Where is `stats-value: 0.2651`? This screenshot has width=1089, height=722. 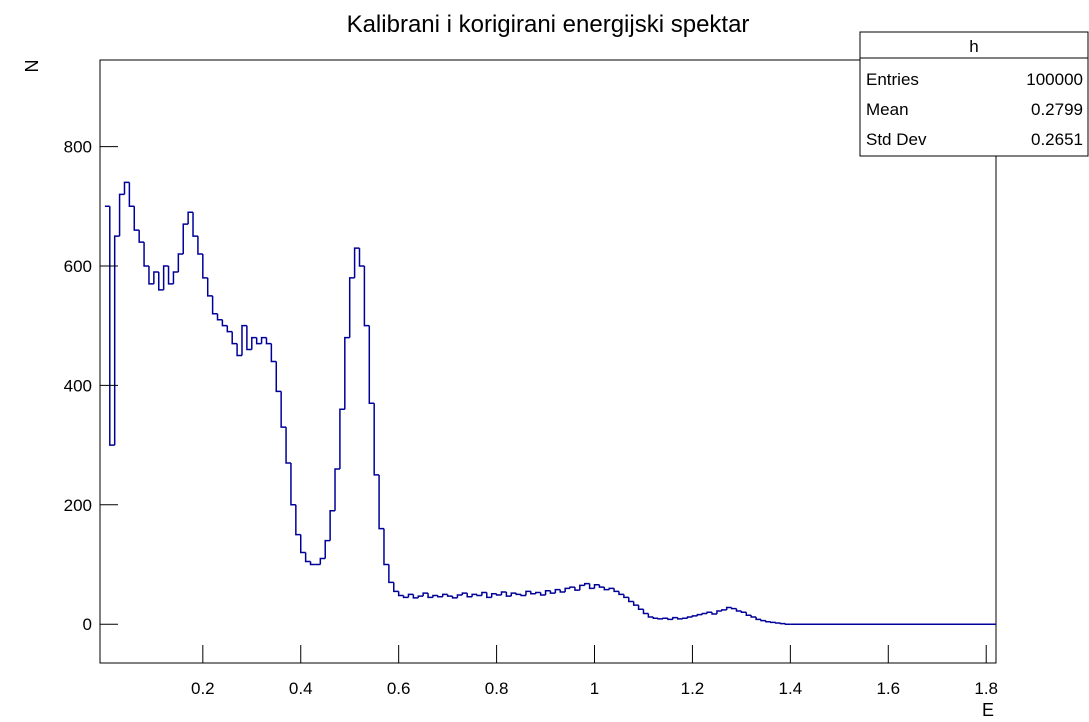 stats-value: 0.2651 is located at coordinates (1057, 139).